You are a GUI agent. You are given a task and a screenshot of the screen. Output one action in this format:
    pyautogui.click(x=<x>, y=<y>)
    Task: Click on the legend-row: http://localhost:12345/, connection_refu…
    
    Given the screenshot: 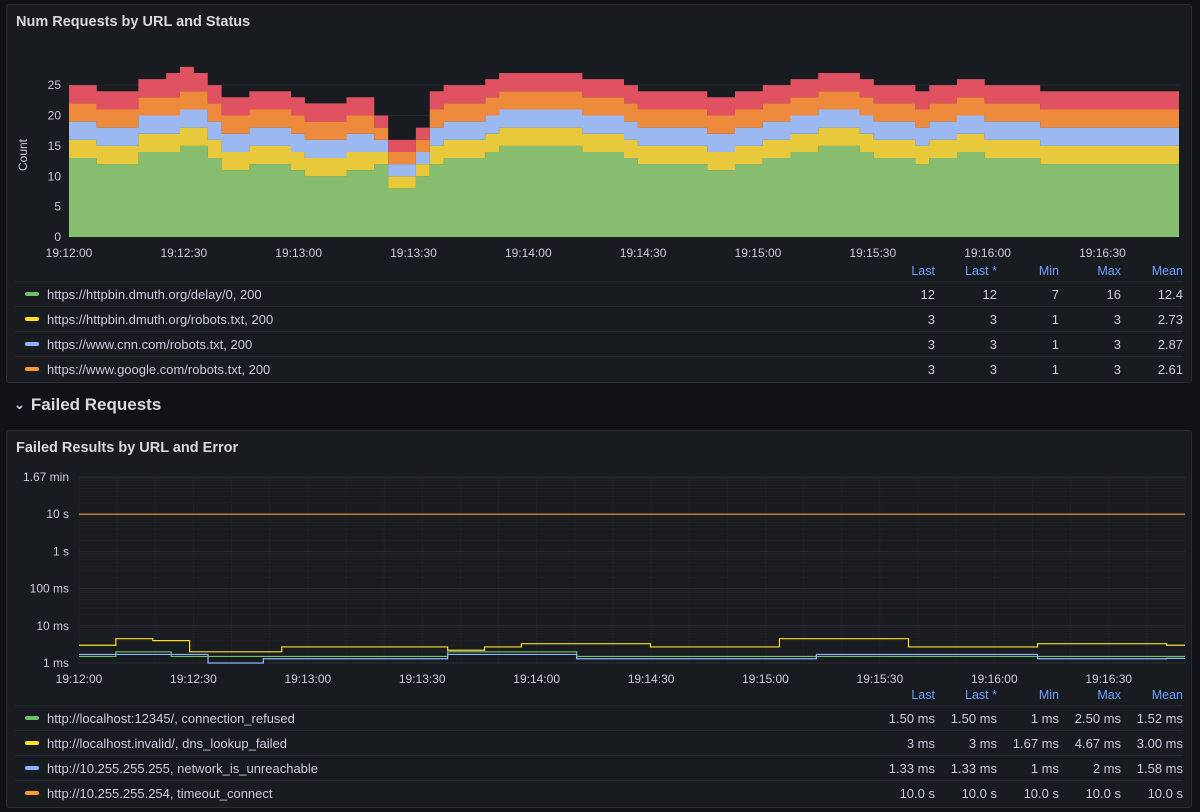 What is the action you would take?
    pyautogui.click(x=599, y=717)
    